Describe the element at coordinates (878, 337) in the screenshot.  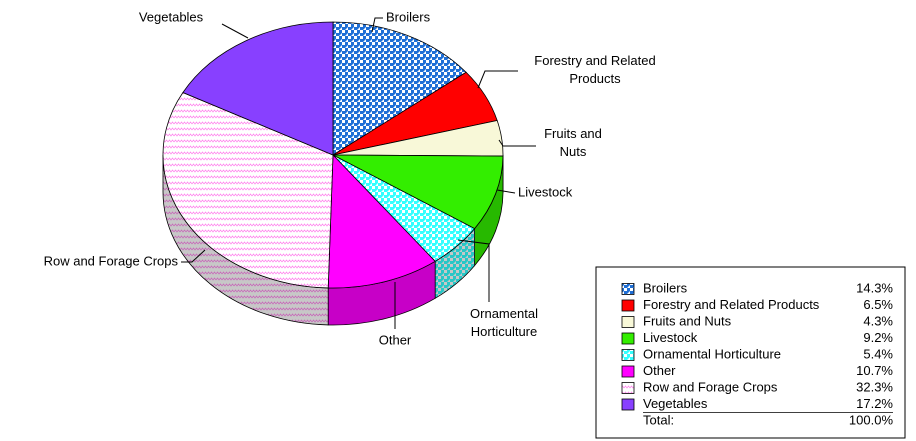
I see `legend-value: 9.2%` at that location.